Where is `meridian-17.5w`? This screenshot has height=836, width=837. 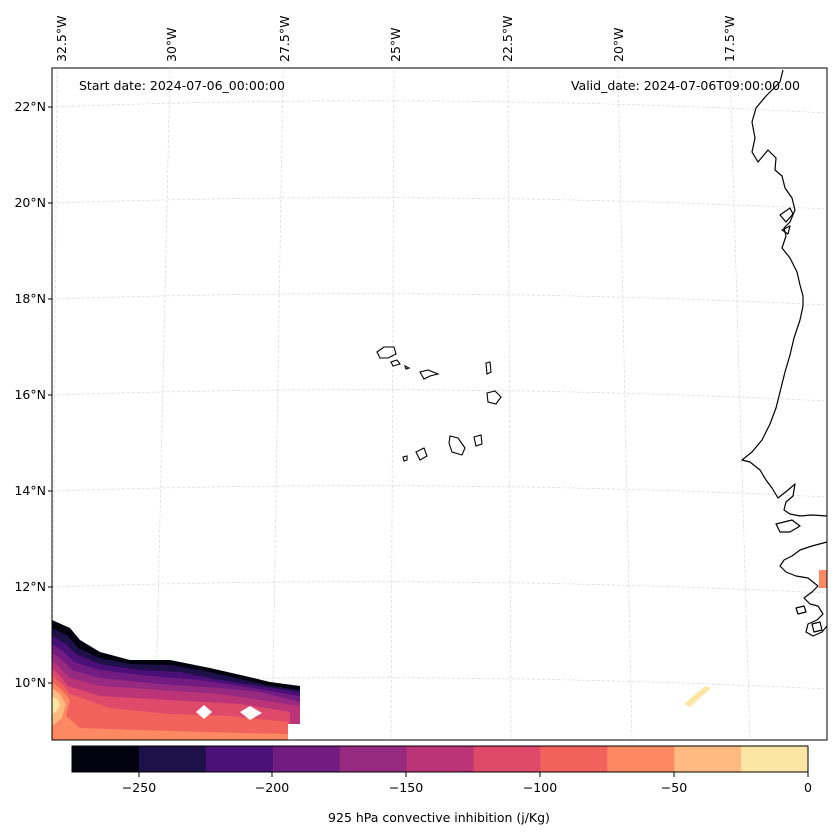 meridian-17.5w is located at coordinates (740, 405).